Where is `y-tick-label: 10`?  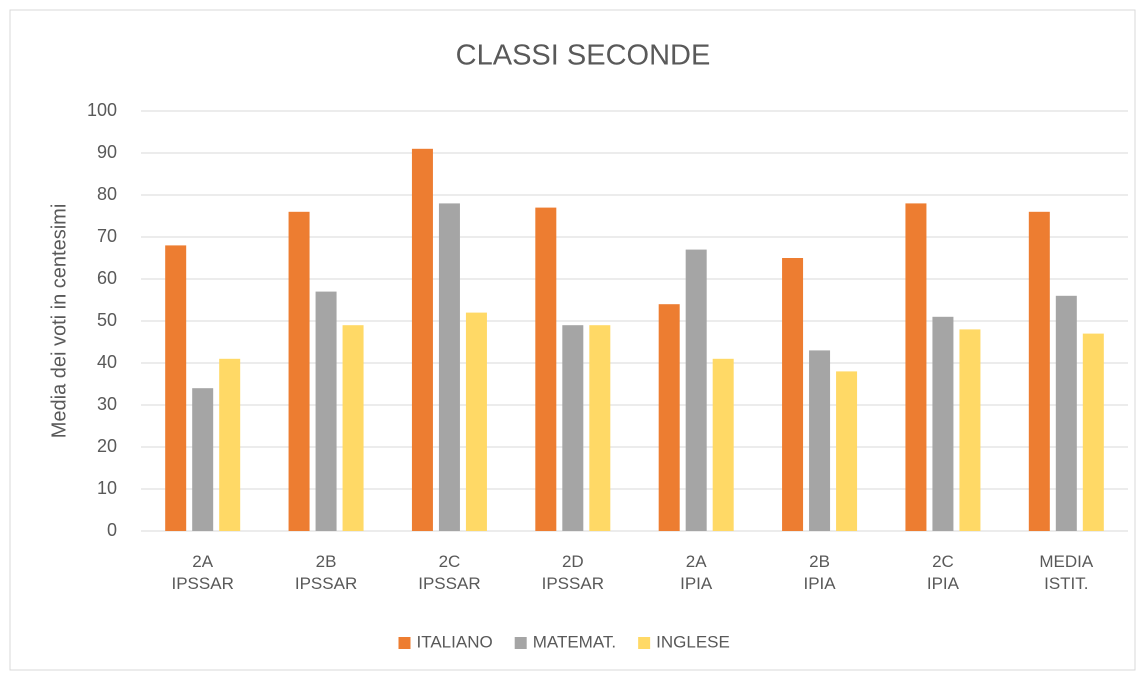 y-tick-label: 10 is located at coordinates (107, 488).